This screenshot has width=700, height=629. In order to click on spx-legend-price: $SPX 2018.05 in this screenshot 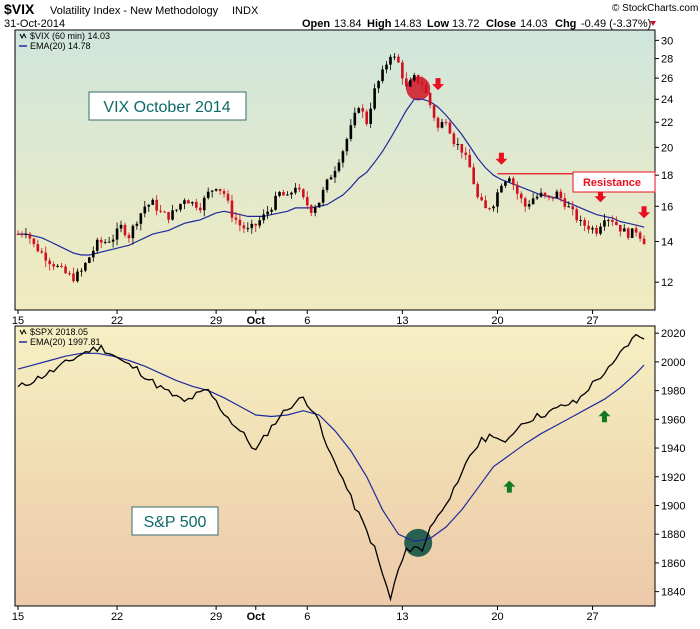, I will do `click(59, 332)`.